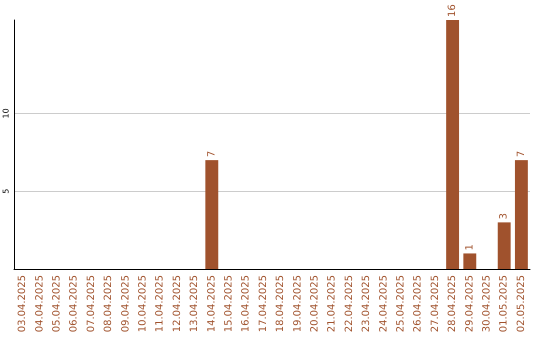 This screenshot has width=540, height=340. I want to click on x-tick-label: 23.04.2025, so click(366, 303).